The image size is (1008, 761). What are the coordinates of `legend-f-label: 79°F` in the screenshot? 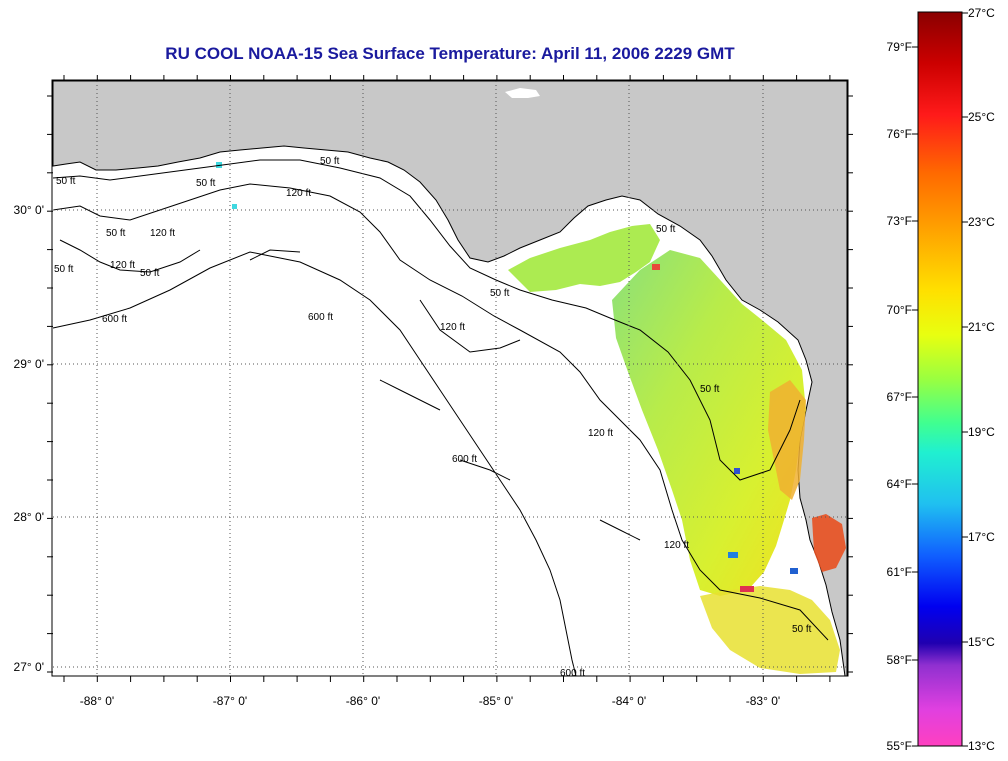 It's located at (899, 47).